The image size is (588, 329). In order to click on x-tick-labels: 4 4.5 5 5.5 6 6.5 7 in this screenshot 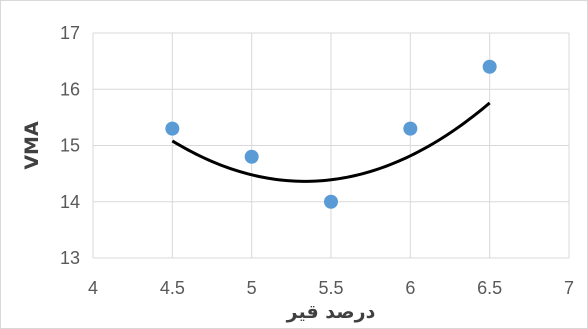, I will do `click(331, 288)`.